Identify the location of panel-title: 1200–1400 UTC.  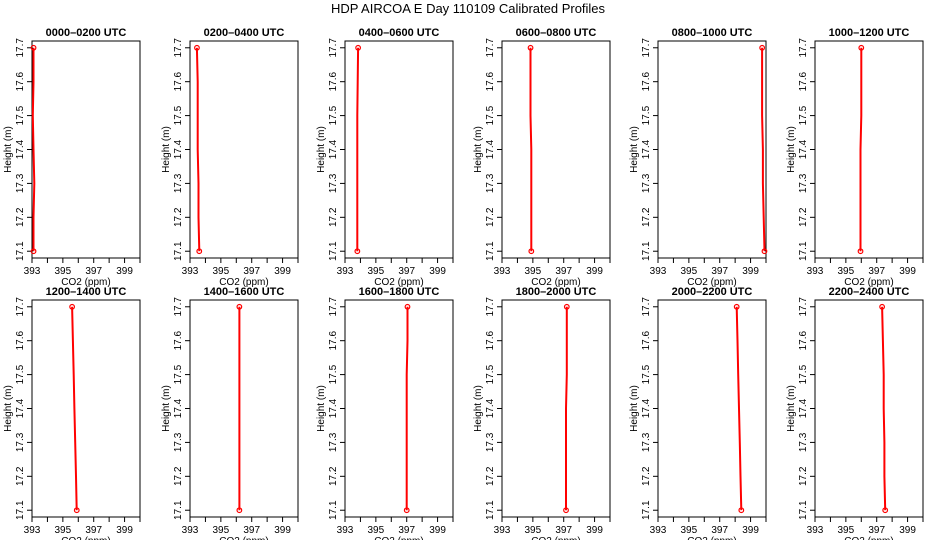
(86, 292).